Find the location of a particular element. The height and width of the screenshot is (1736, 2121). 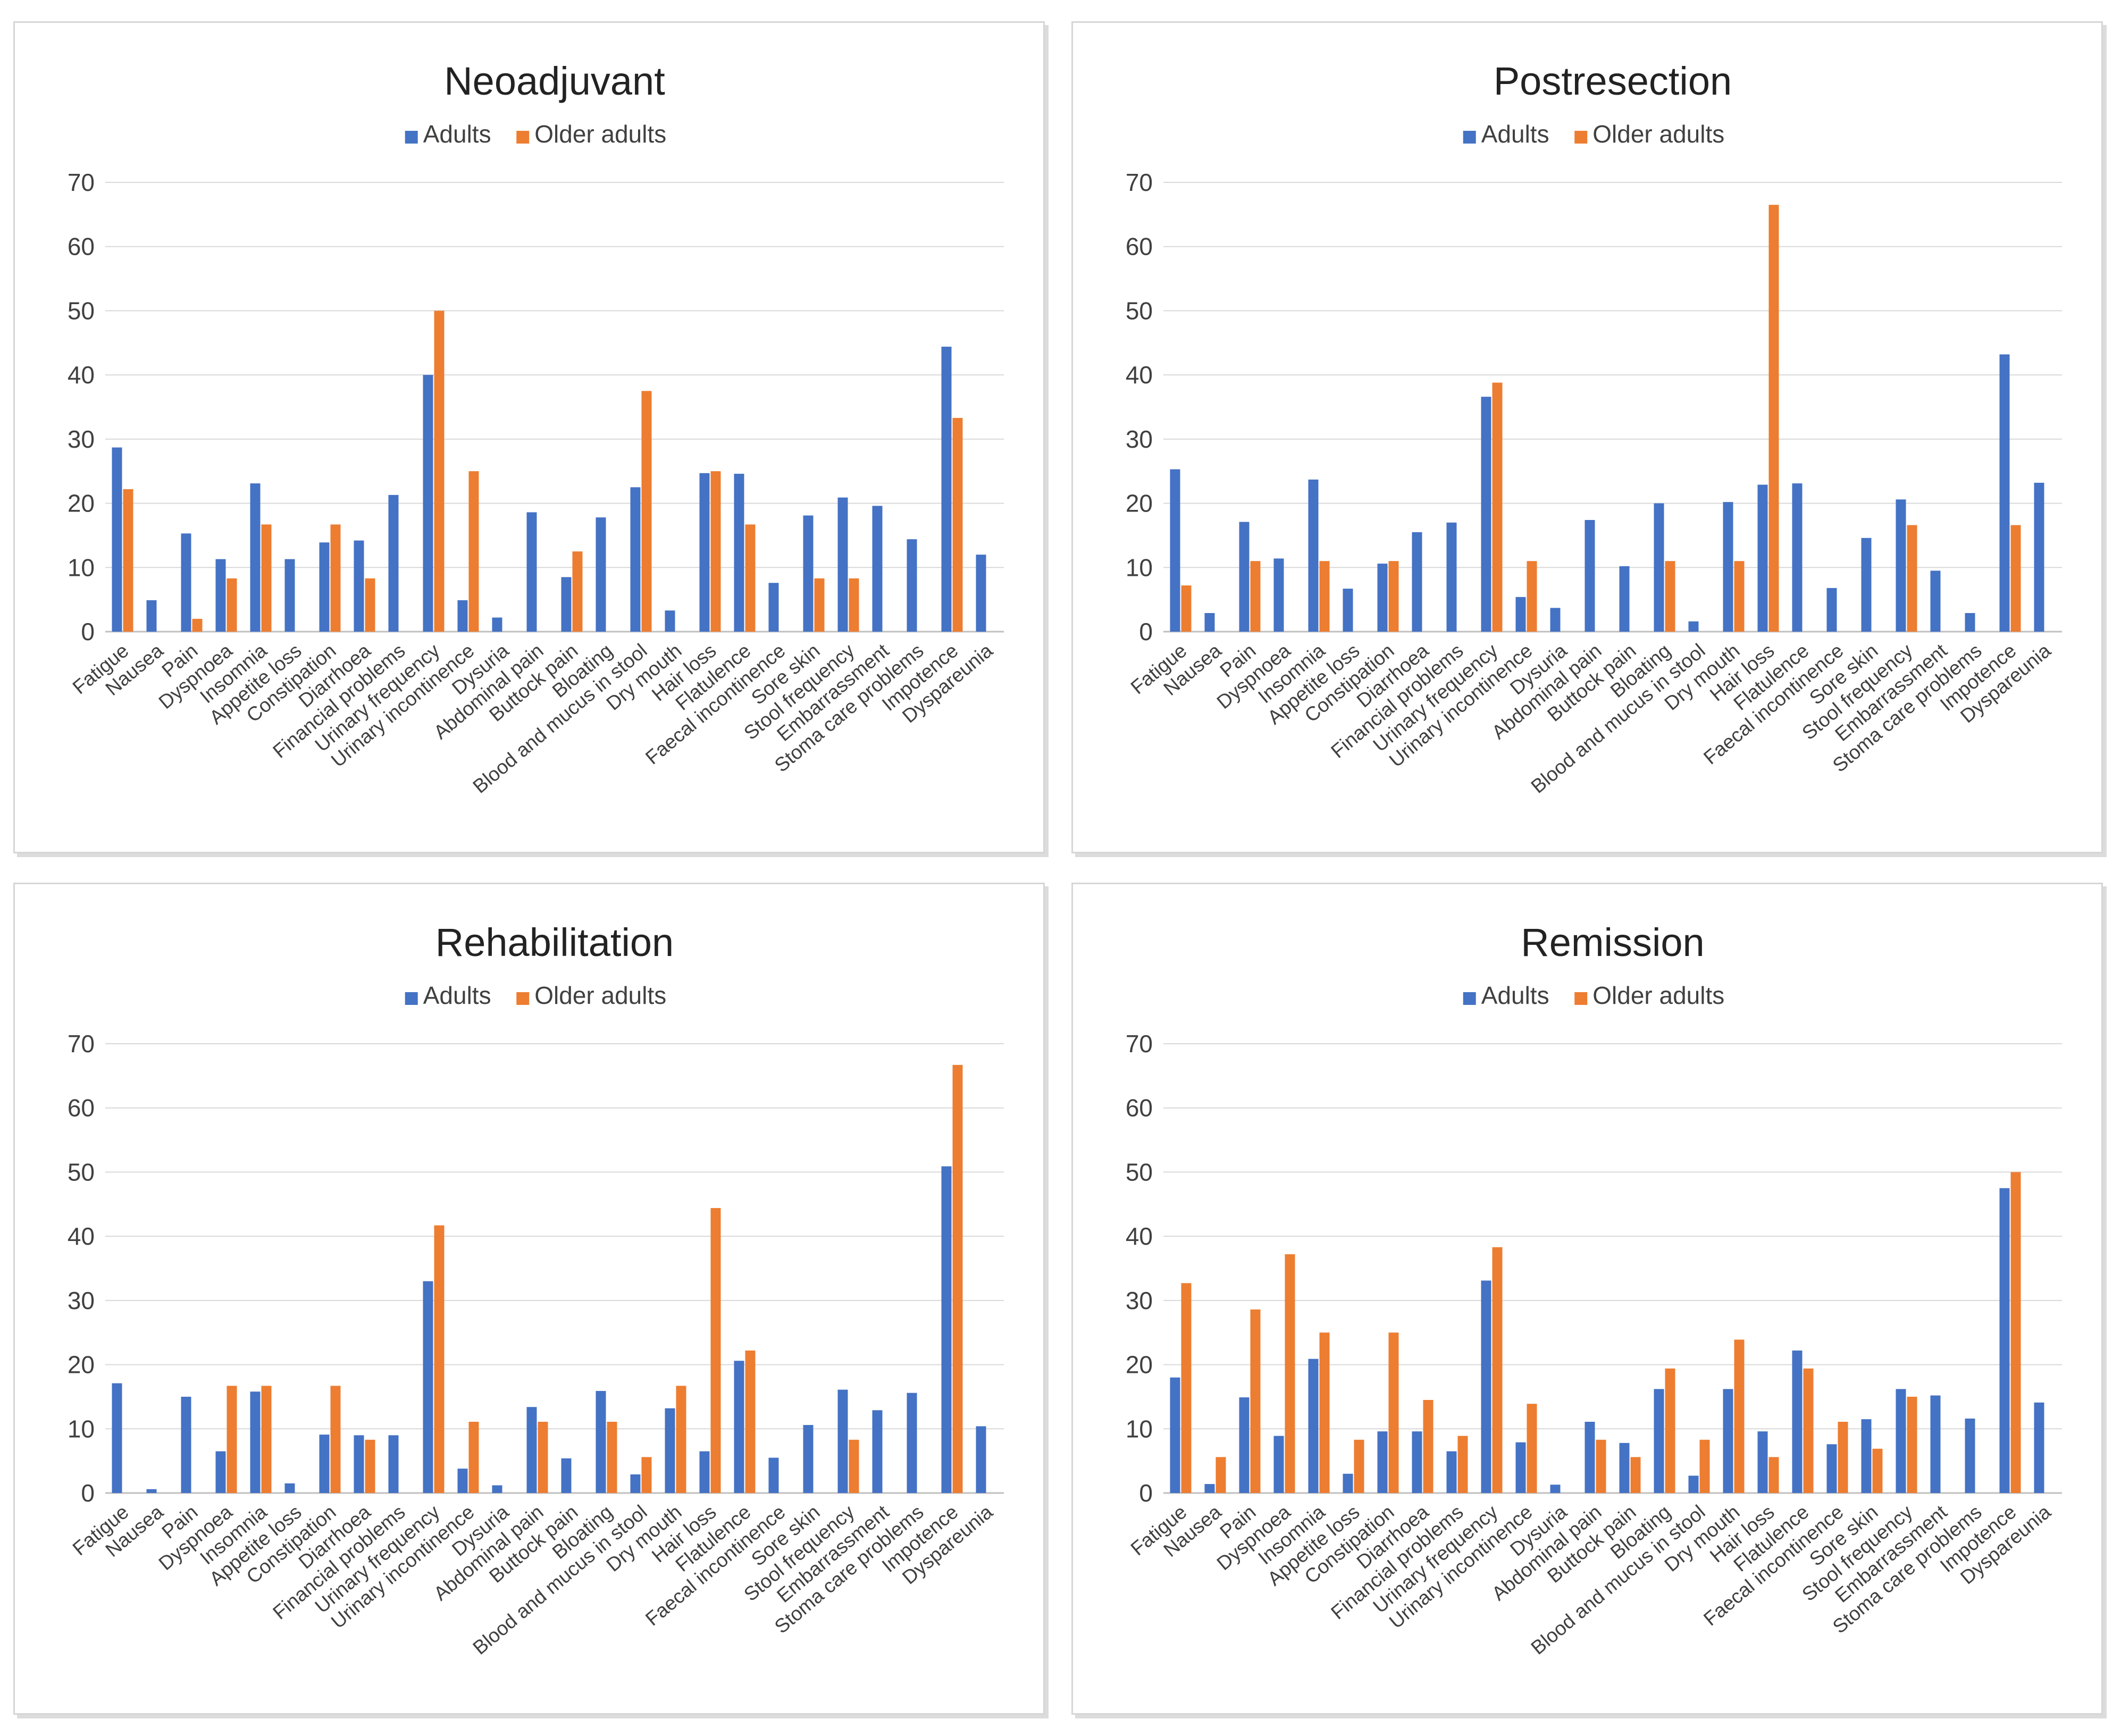

bar-older-adults-abdominal-pain is located at coordinates (543, 1458).